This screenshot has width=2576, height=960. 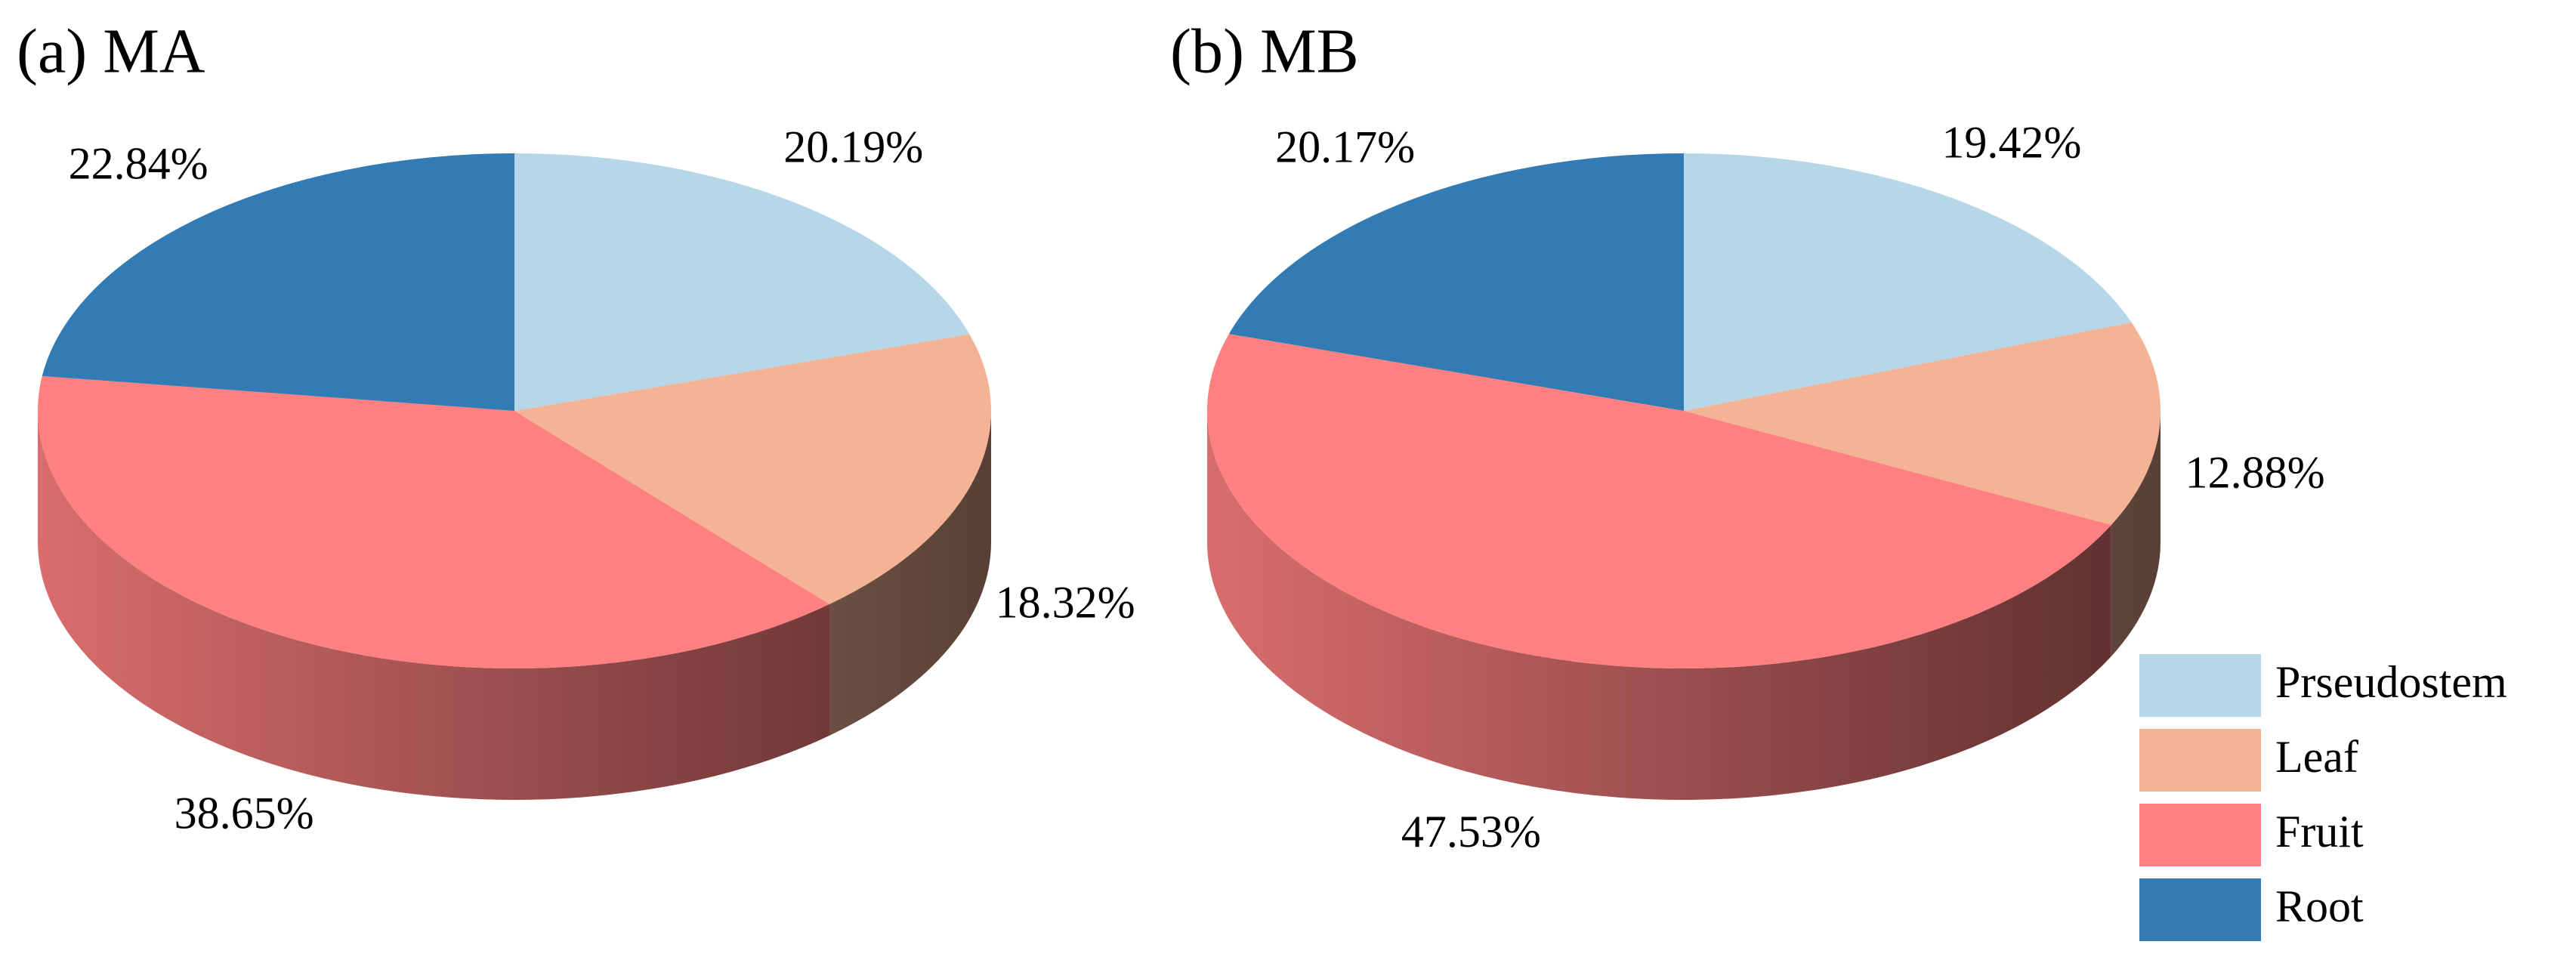 I want to click on data-label: 12.88%, so click(x=2255, y=472).